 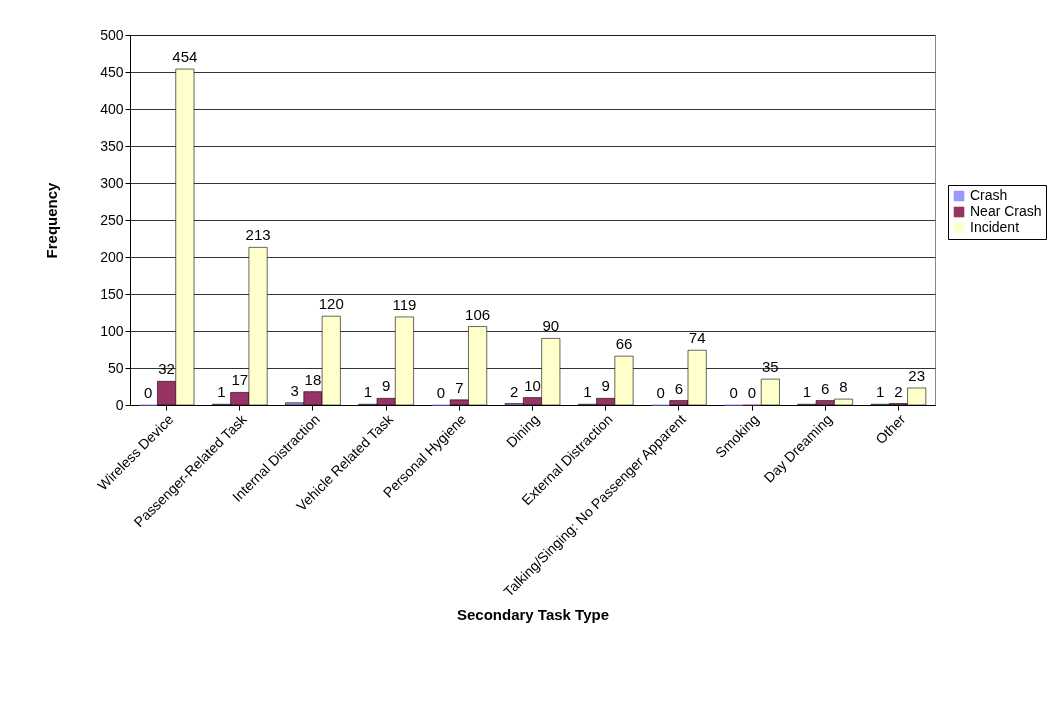 What do you see at coordinates (112, 293) in the screenshot?
I see `y-tick-label: 150` at bounding box center [112, 293].